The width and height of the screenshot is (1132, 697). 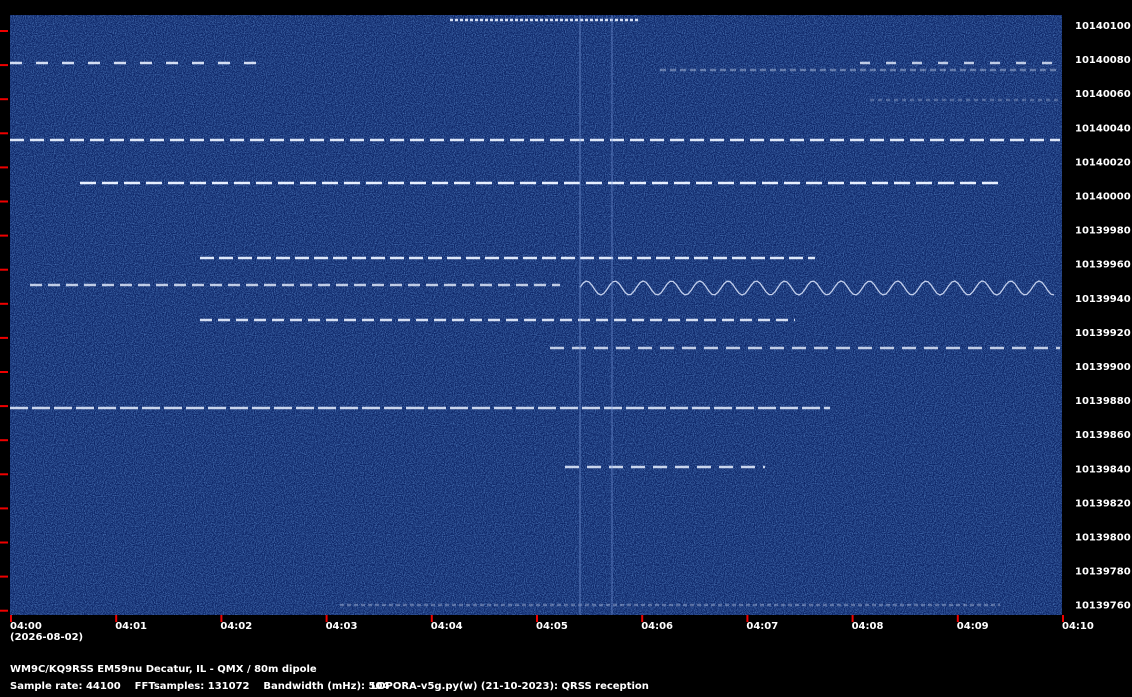 I want to click on date-label: (2026-08-02), so click(x=46, y=637).